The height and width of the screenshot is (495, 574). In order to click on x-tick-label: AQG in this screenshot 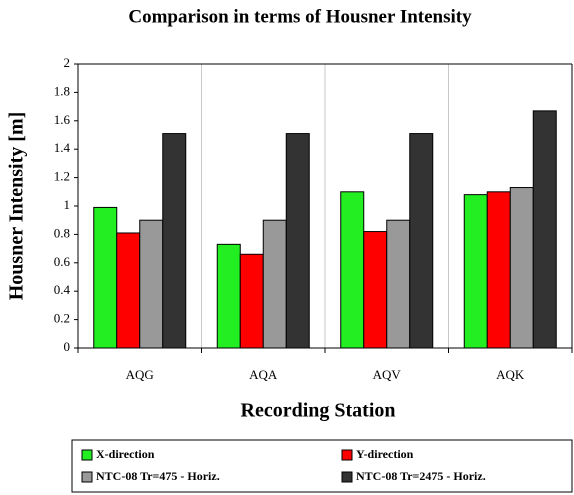, I will do `click(140, 374)`.